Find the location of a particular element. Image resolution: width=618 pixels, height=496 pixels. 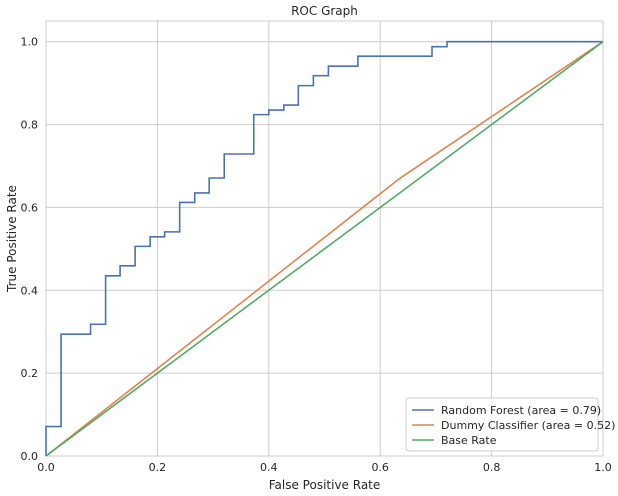

x-tick-label: 1.0 is located at coordinates (603, 467).